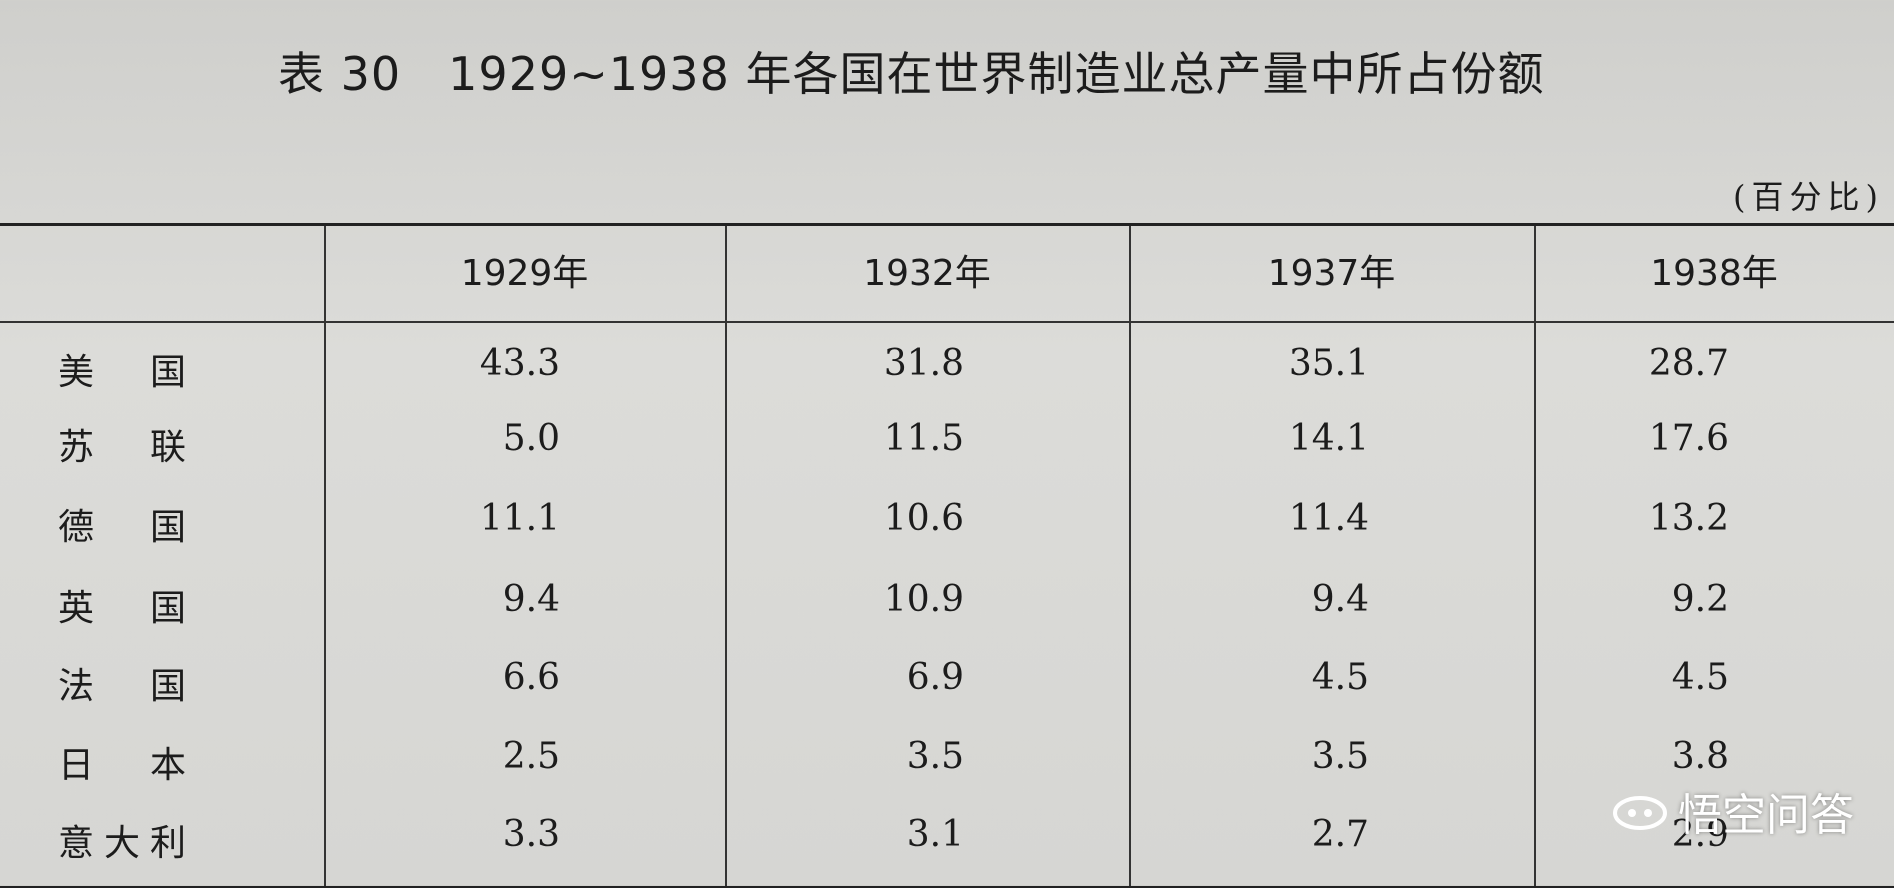  Describe the element at coordinates (923, 599) in the screenshot. I see `cell-value: 10.9` at that location.